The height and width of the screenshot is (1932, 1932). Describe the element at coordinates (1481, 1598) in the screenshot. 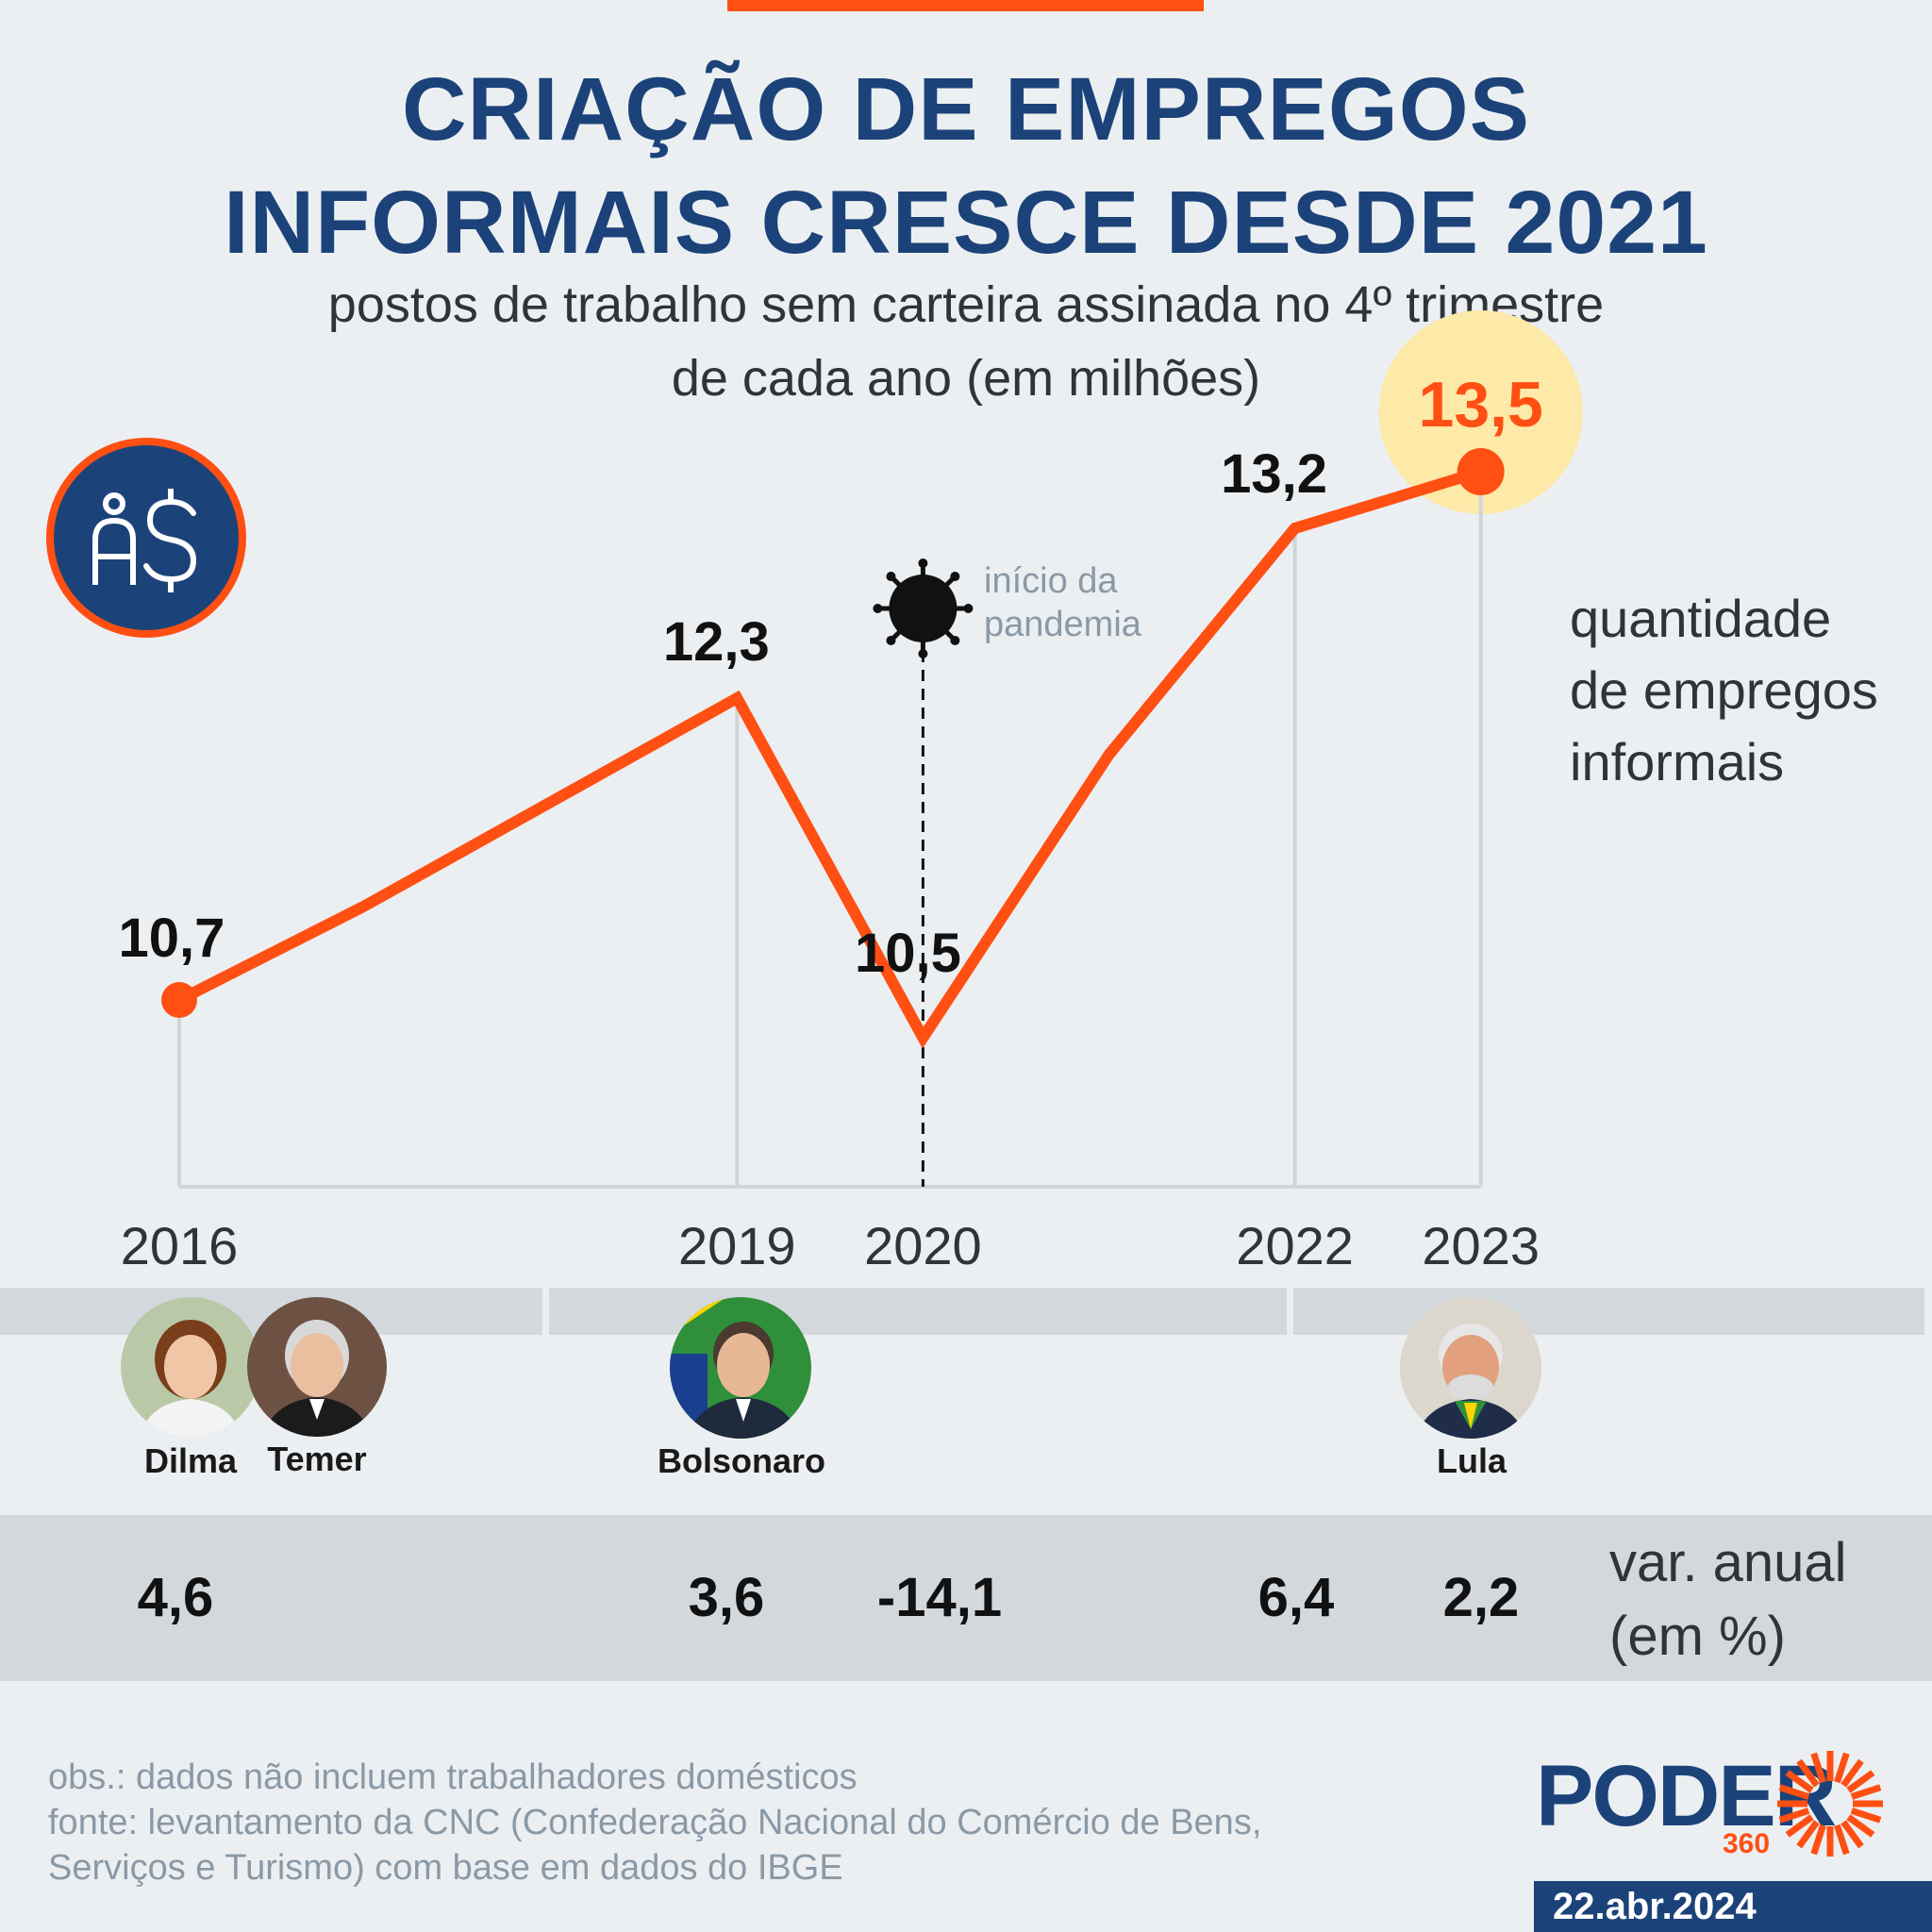

I see `annual-variation-2023: 2,2` at that location.